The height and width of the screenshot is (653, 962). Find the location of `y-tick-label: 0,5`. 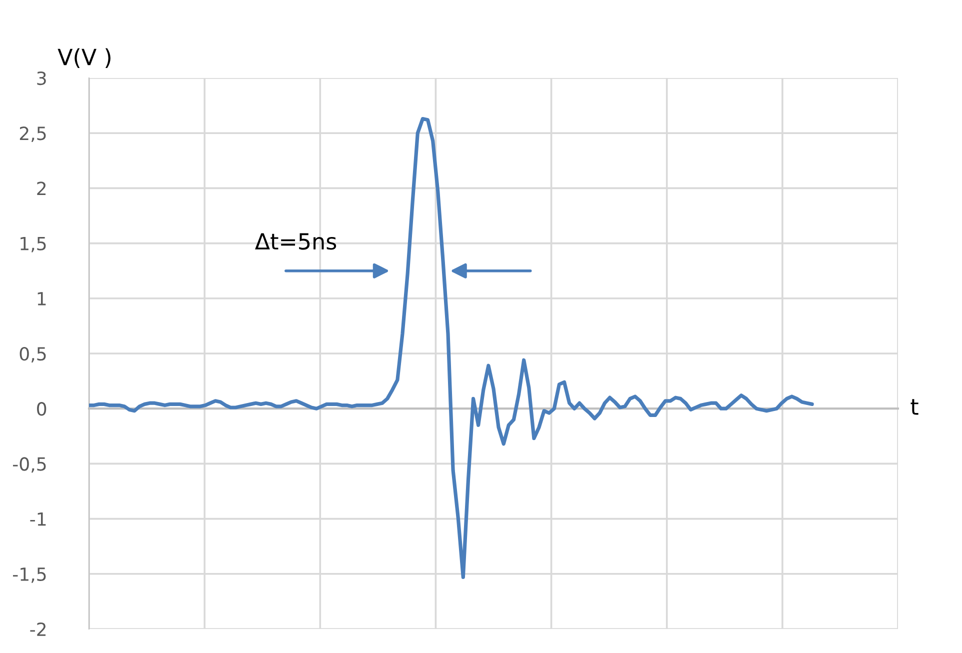

y-tick-label: 0,5 is located at coordinates (33, 354).